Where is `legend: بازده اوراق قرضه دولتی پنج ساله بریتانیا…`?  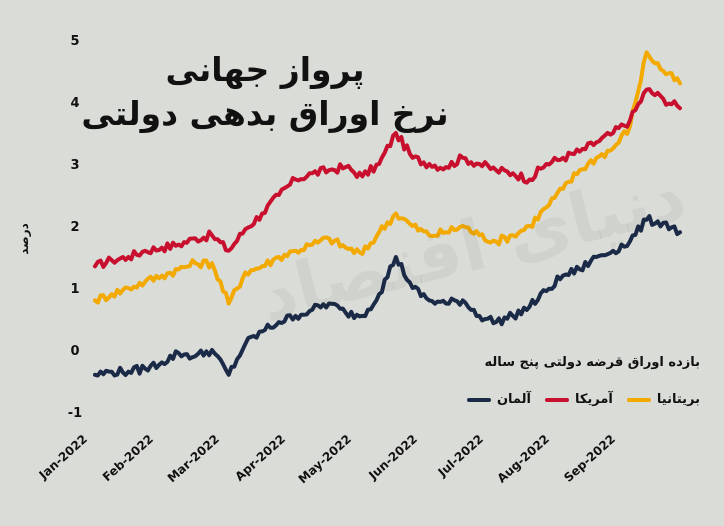
legend: بازده اوراق قرضه دولتی پنج ساله بریتانیا… is located at coordinates (570, 381).